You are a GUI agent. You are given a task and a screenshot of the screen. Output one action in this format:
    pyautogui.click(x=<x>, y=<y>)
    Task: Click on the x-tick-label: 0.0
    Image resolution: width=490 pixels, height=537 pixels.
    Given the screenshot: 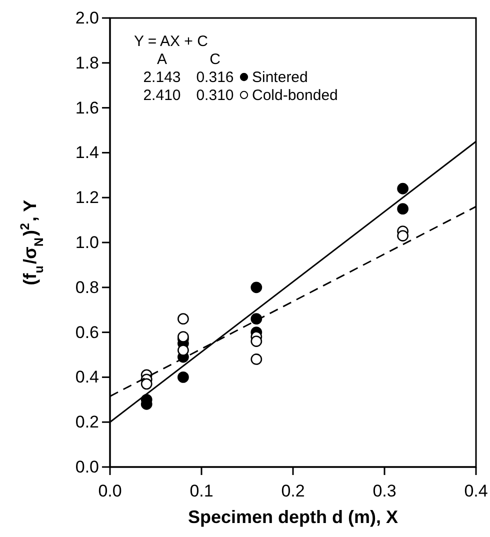 What is the action you would take?
    pyautogui.click(x=110, y=491)
    